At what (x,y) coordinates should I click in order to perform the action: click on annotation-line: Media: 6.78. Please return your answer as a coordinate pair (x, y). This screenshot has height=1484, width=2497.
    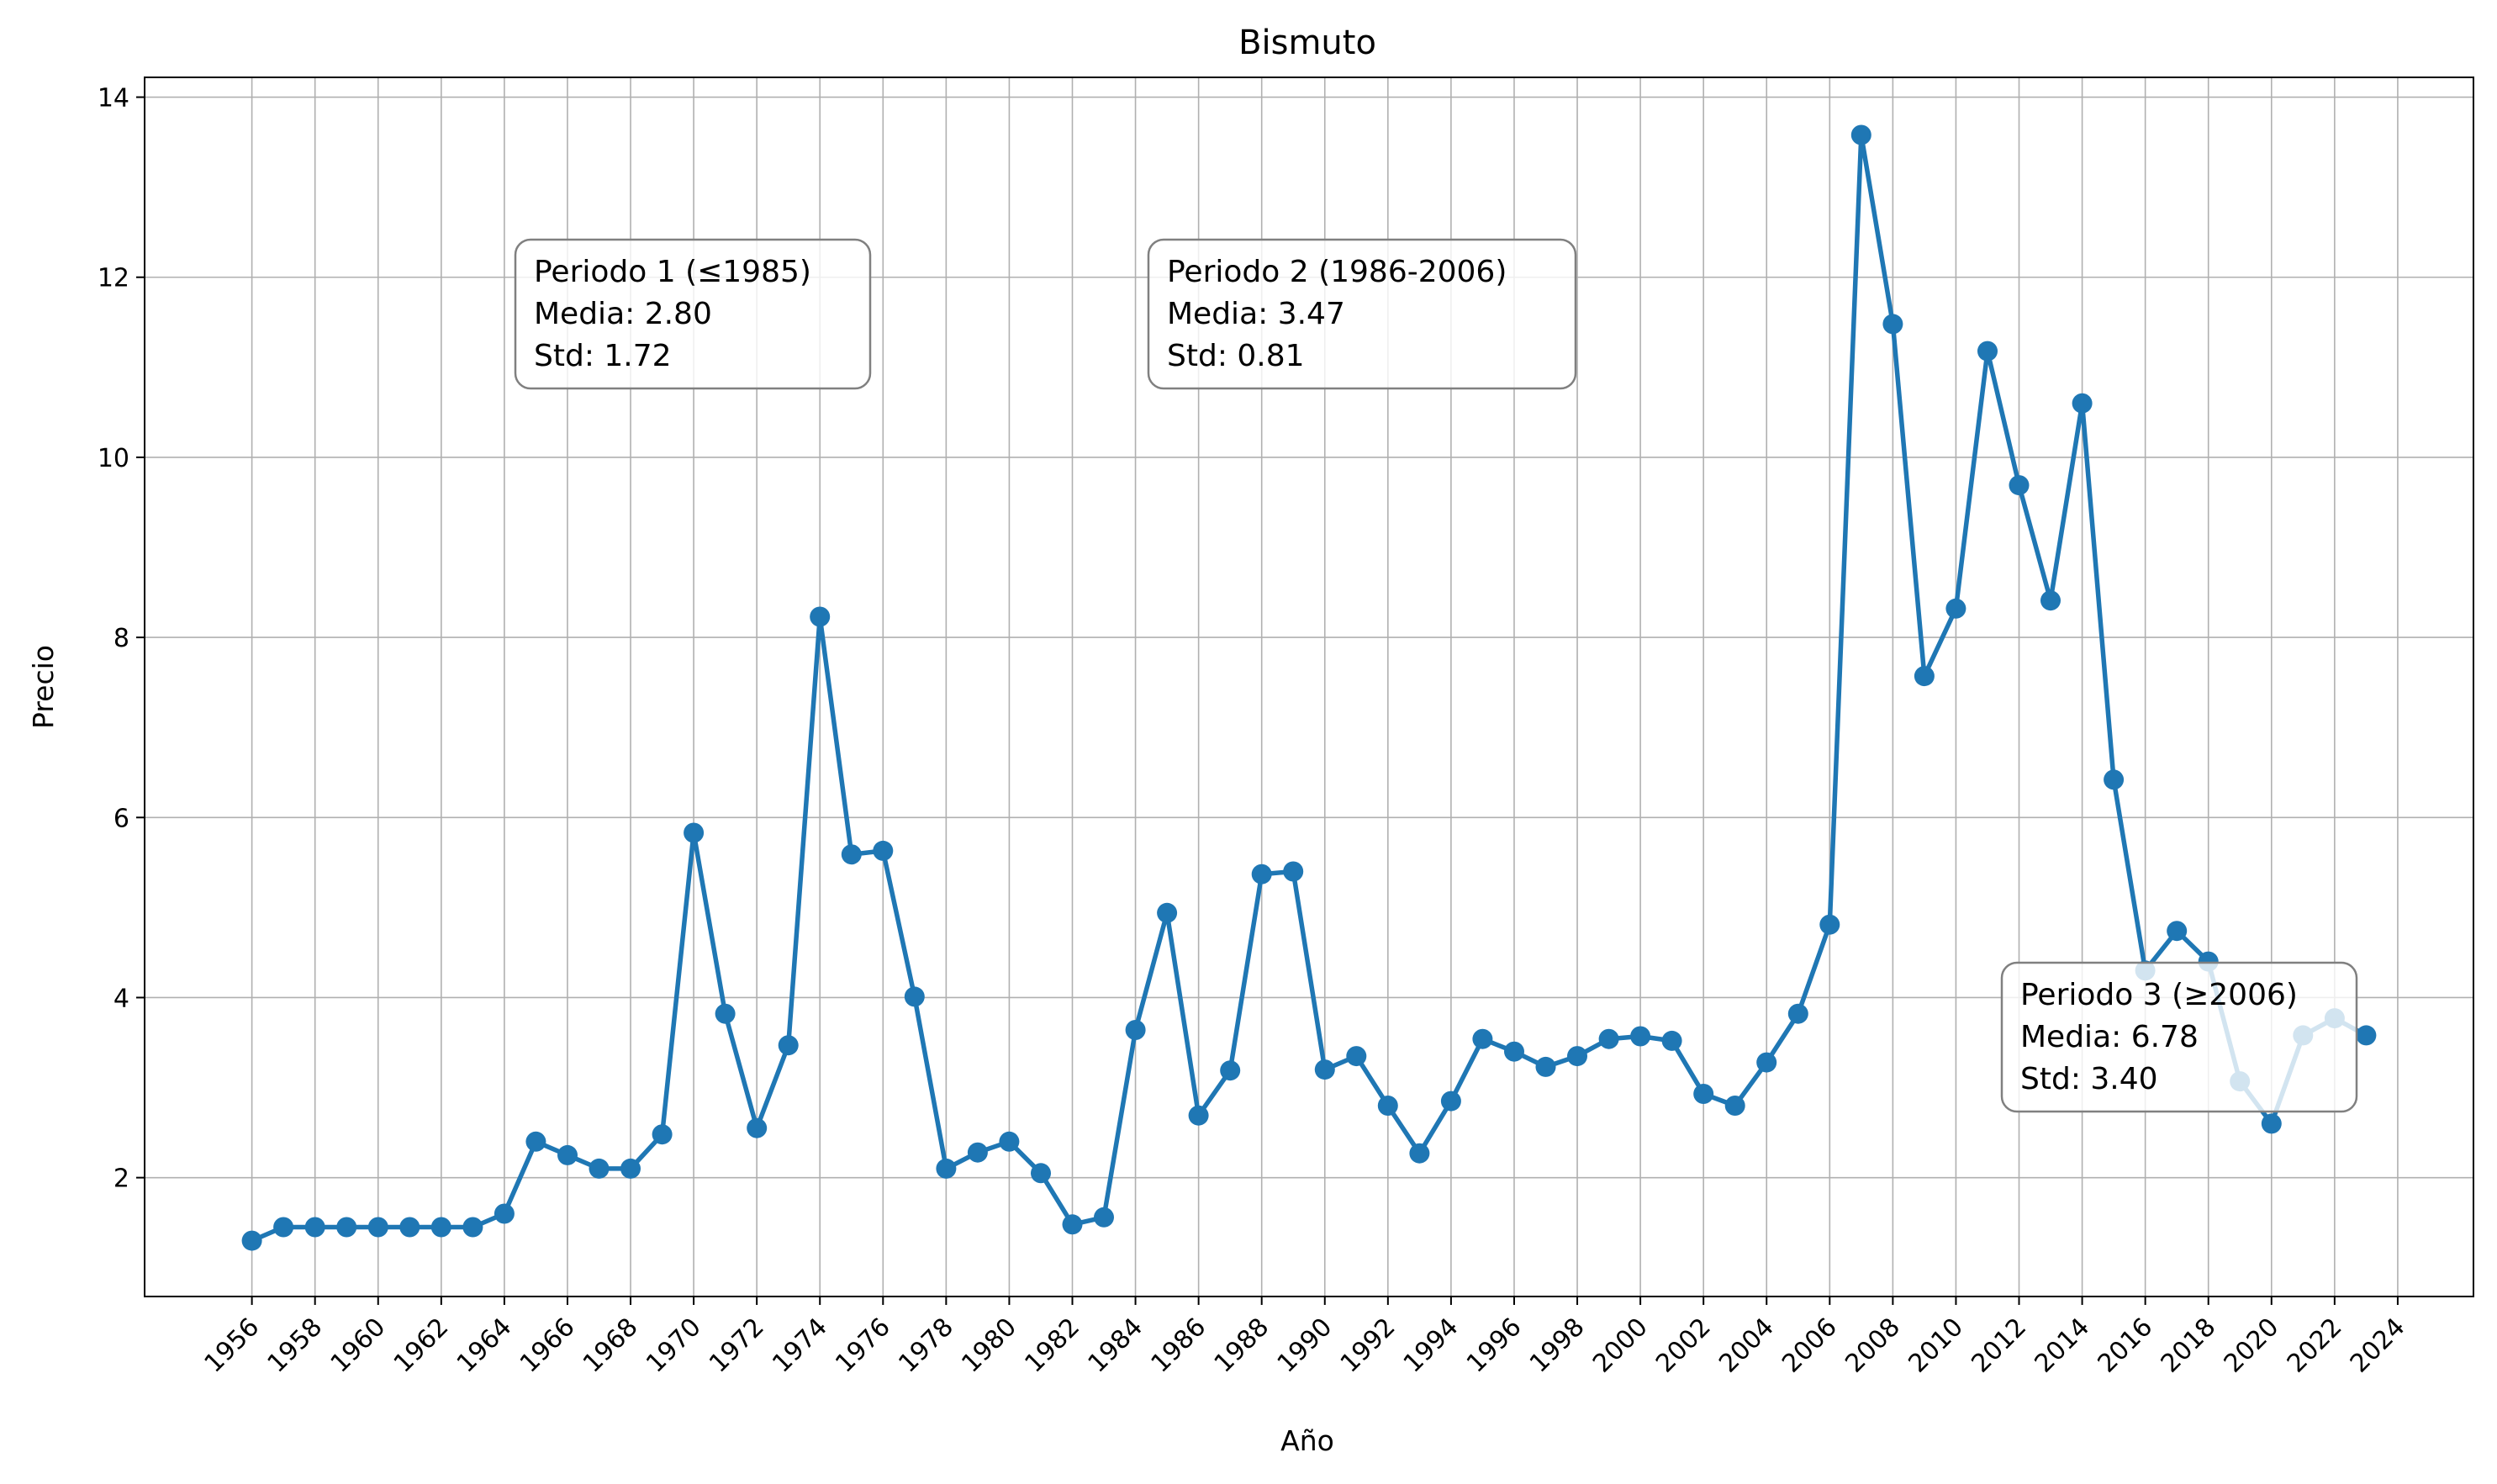
    Looking at the image, I should click on (2109, 1037).